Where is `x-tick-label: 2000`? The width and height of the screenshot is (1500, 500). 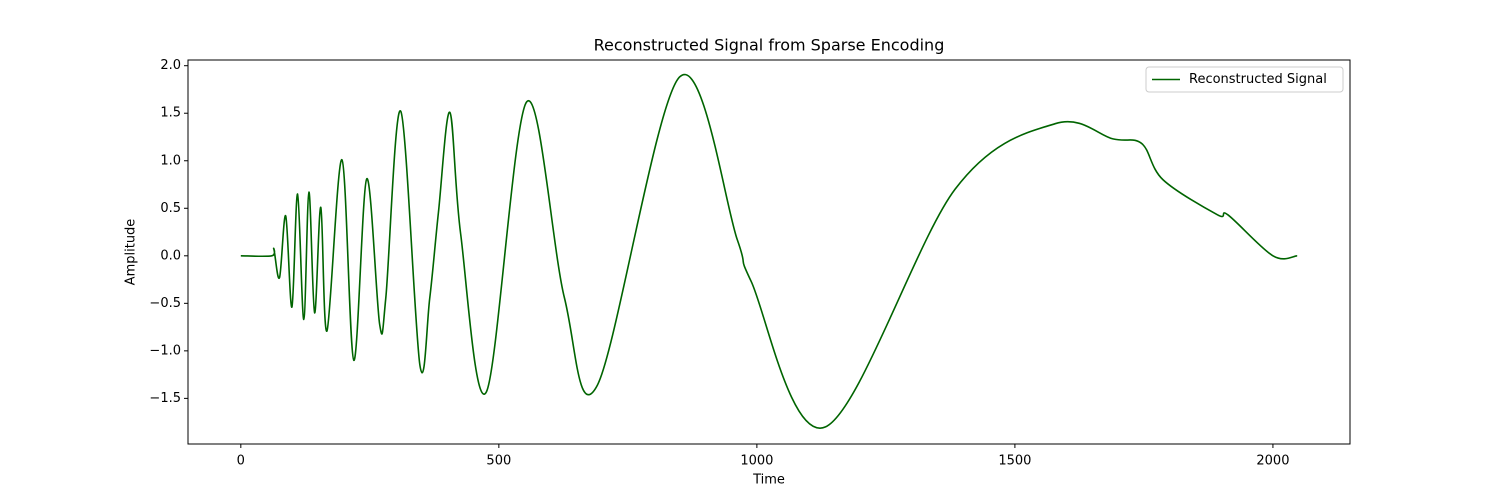 x-tick-label: 2000 is located at coordinates (1272, 461).